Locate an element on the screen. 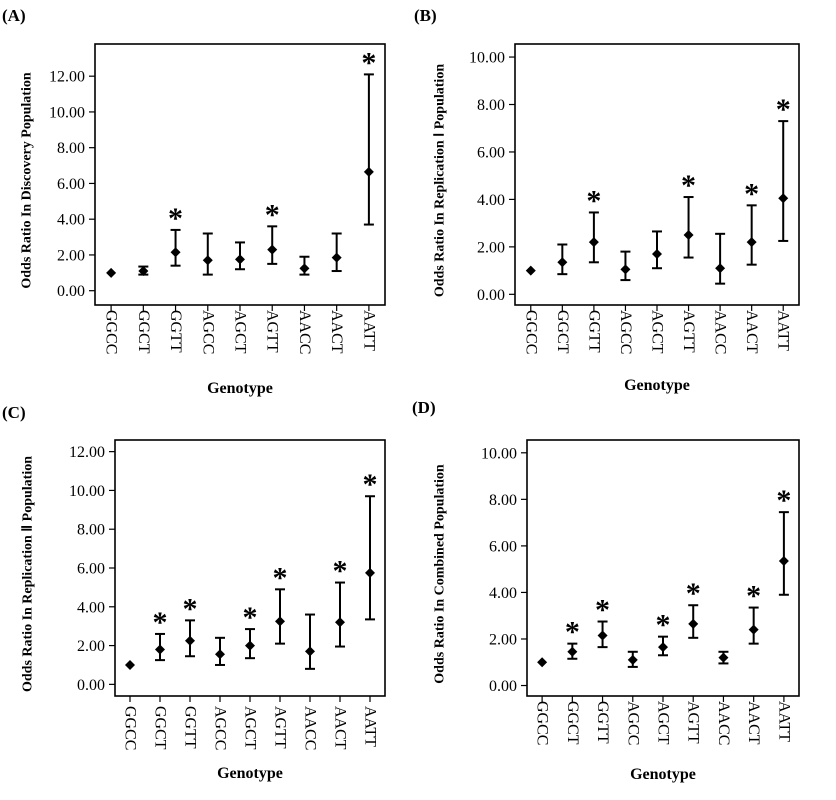 This screenshot has width=836, height=800. panel-label: (B) is located at coordinates (425, 15).